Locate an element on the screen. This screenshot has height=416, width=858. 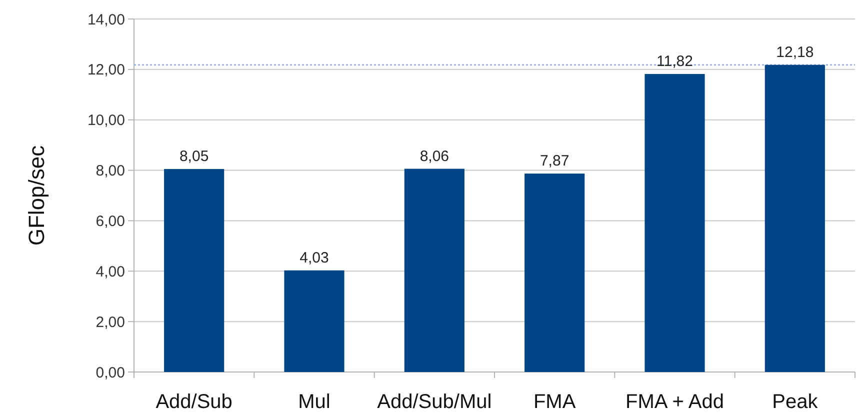
y-tick-label: 6,00 is located at coordinates (110, 221).